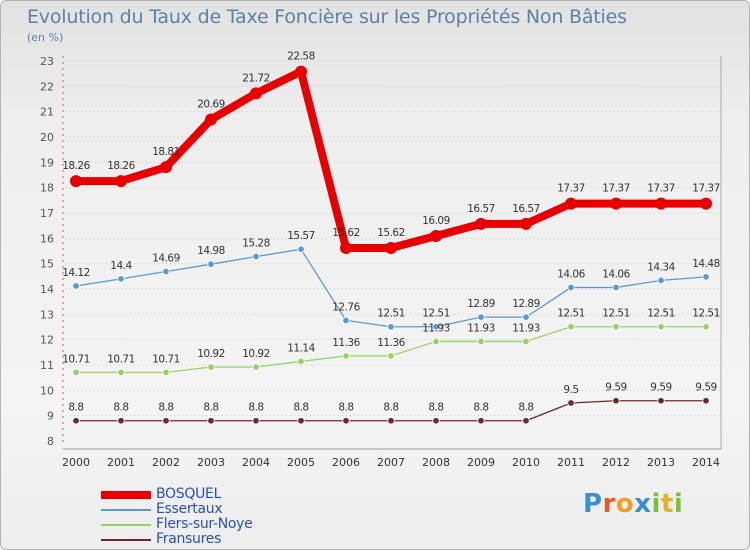 The image size is (750, 550). What do you see at coordinates (436, 221) in the screenshot?
I see `data-label-bosquel: 16.09` at bounding box center [436, 221].